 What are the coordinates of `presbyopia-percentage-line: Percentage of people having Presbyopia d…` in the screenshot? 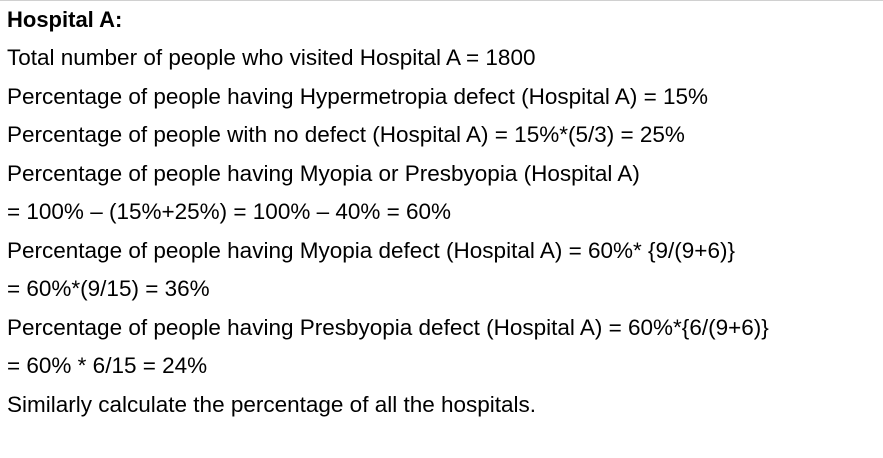 It's located at (388, 327).